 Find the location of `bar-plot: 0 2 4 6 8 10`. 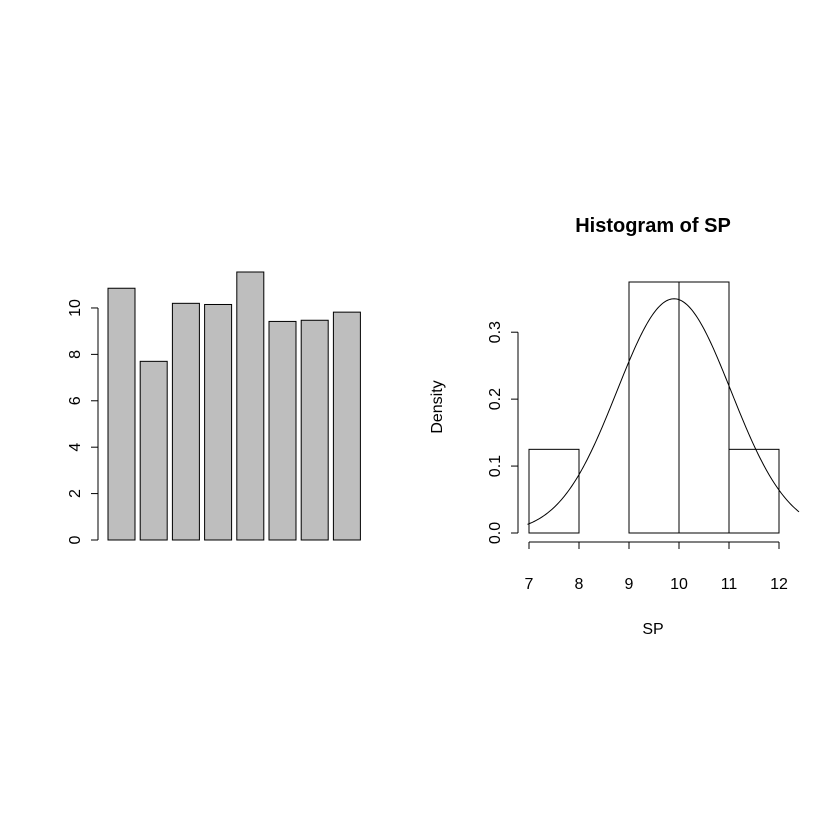

bar-plot: 0 2 4 6 8 10 is located at coordinates (214, 407).